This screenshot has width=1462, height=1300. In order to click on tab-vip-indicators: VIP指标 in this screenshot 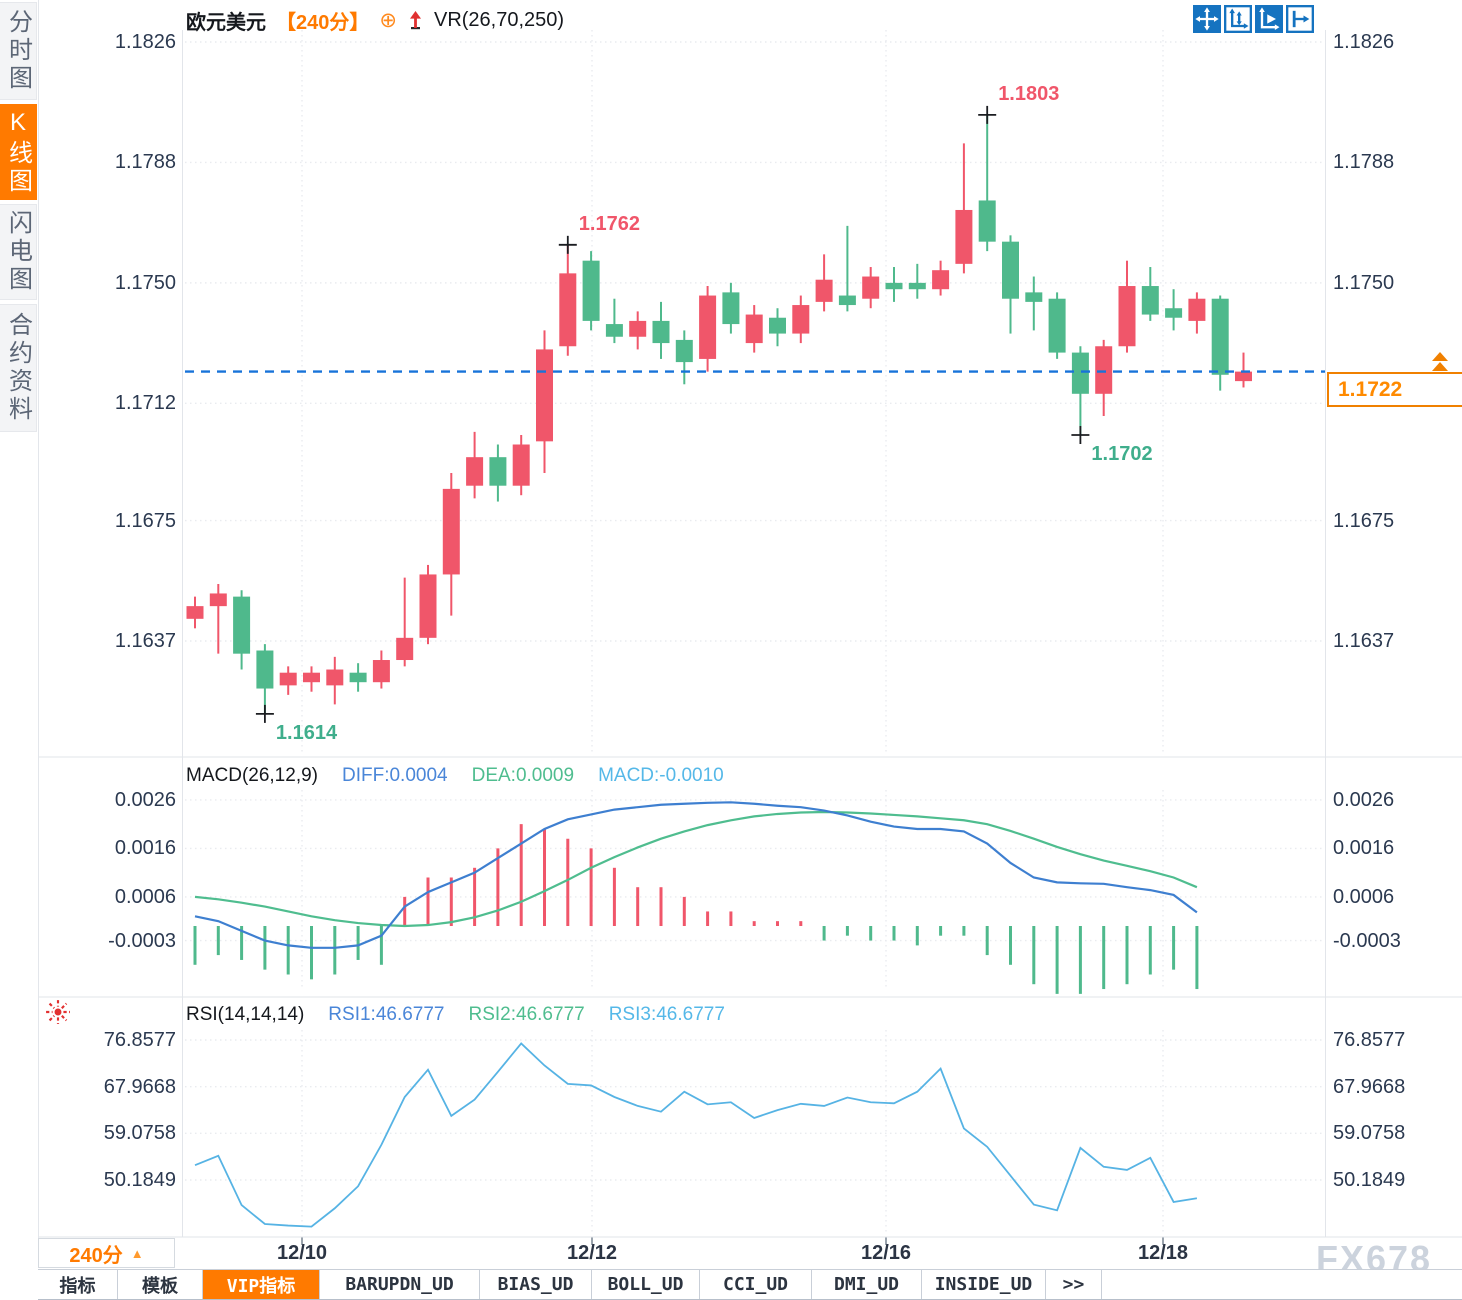, I will do `click(261, 1284)`.